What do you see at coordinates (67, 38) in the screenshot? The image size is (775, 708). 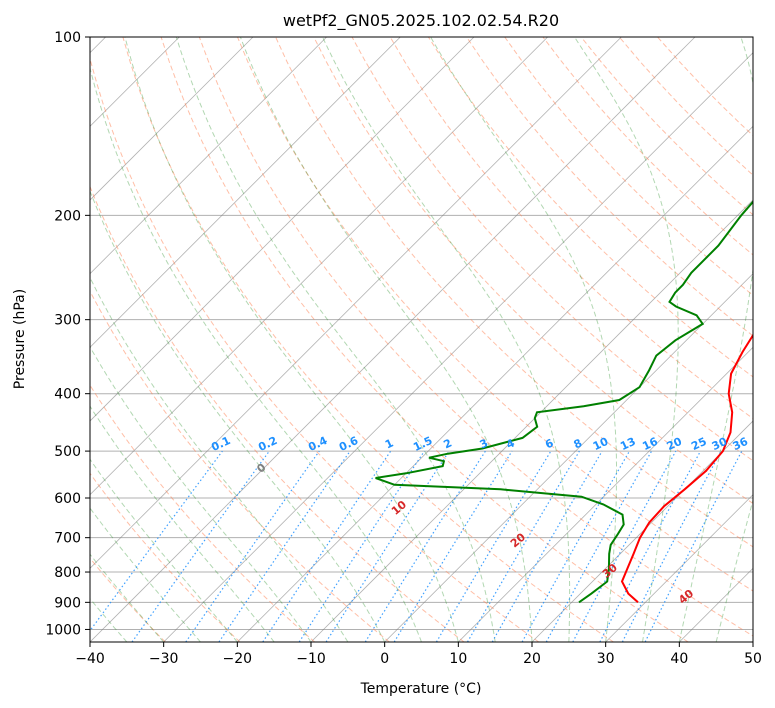 I see `y-tick-label: 100` at bounding box center [67, 38].